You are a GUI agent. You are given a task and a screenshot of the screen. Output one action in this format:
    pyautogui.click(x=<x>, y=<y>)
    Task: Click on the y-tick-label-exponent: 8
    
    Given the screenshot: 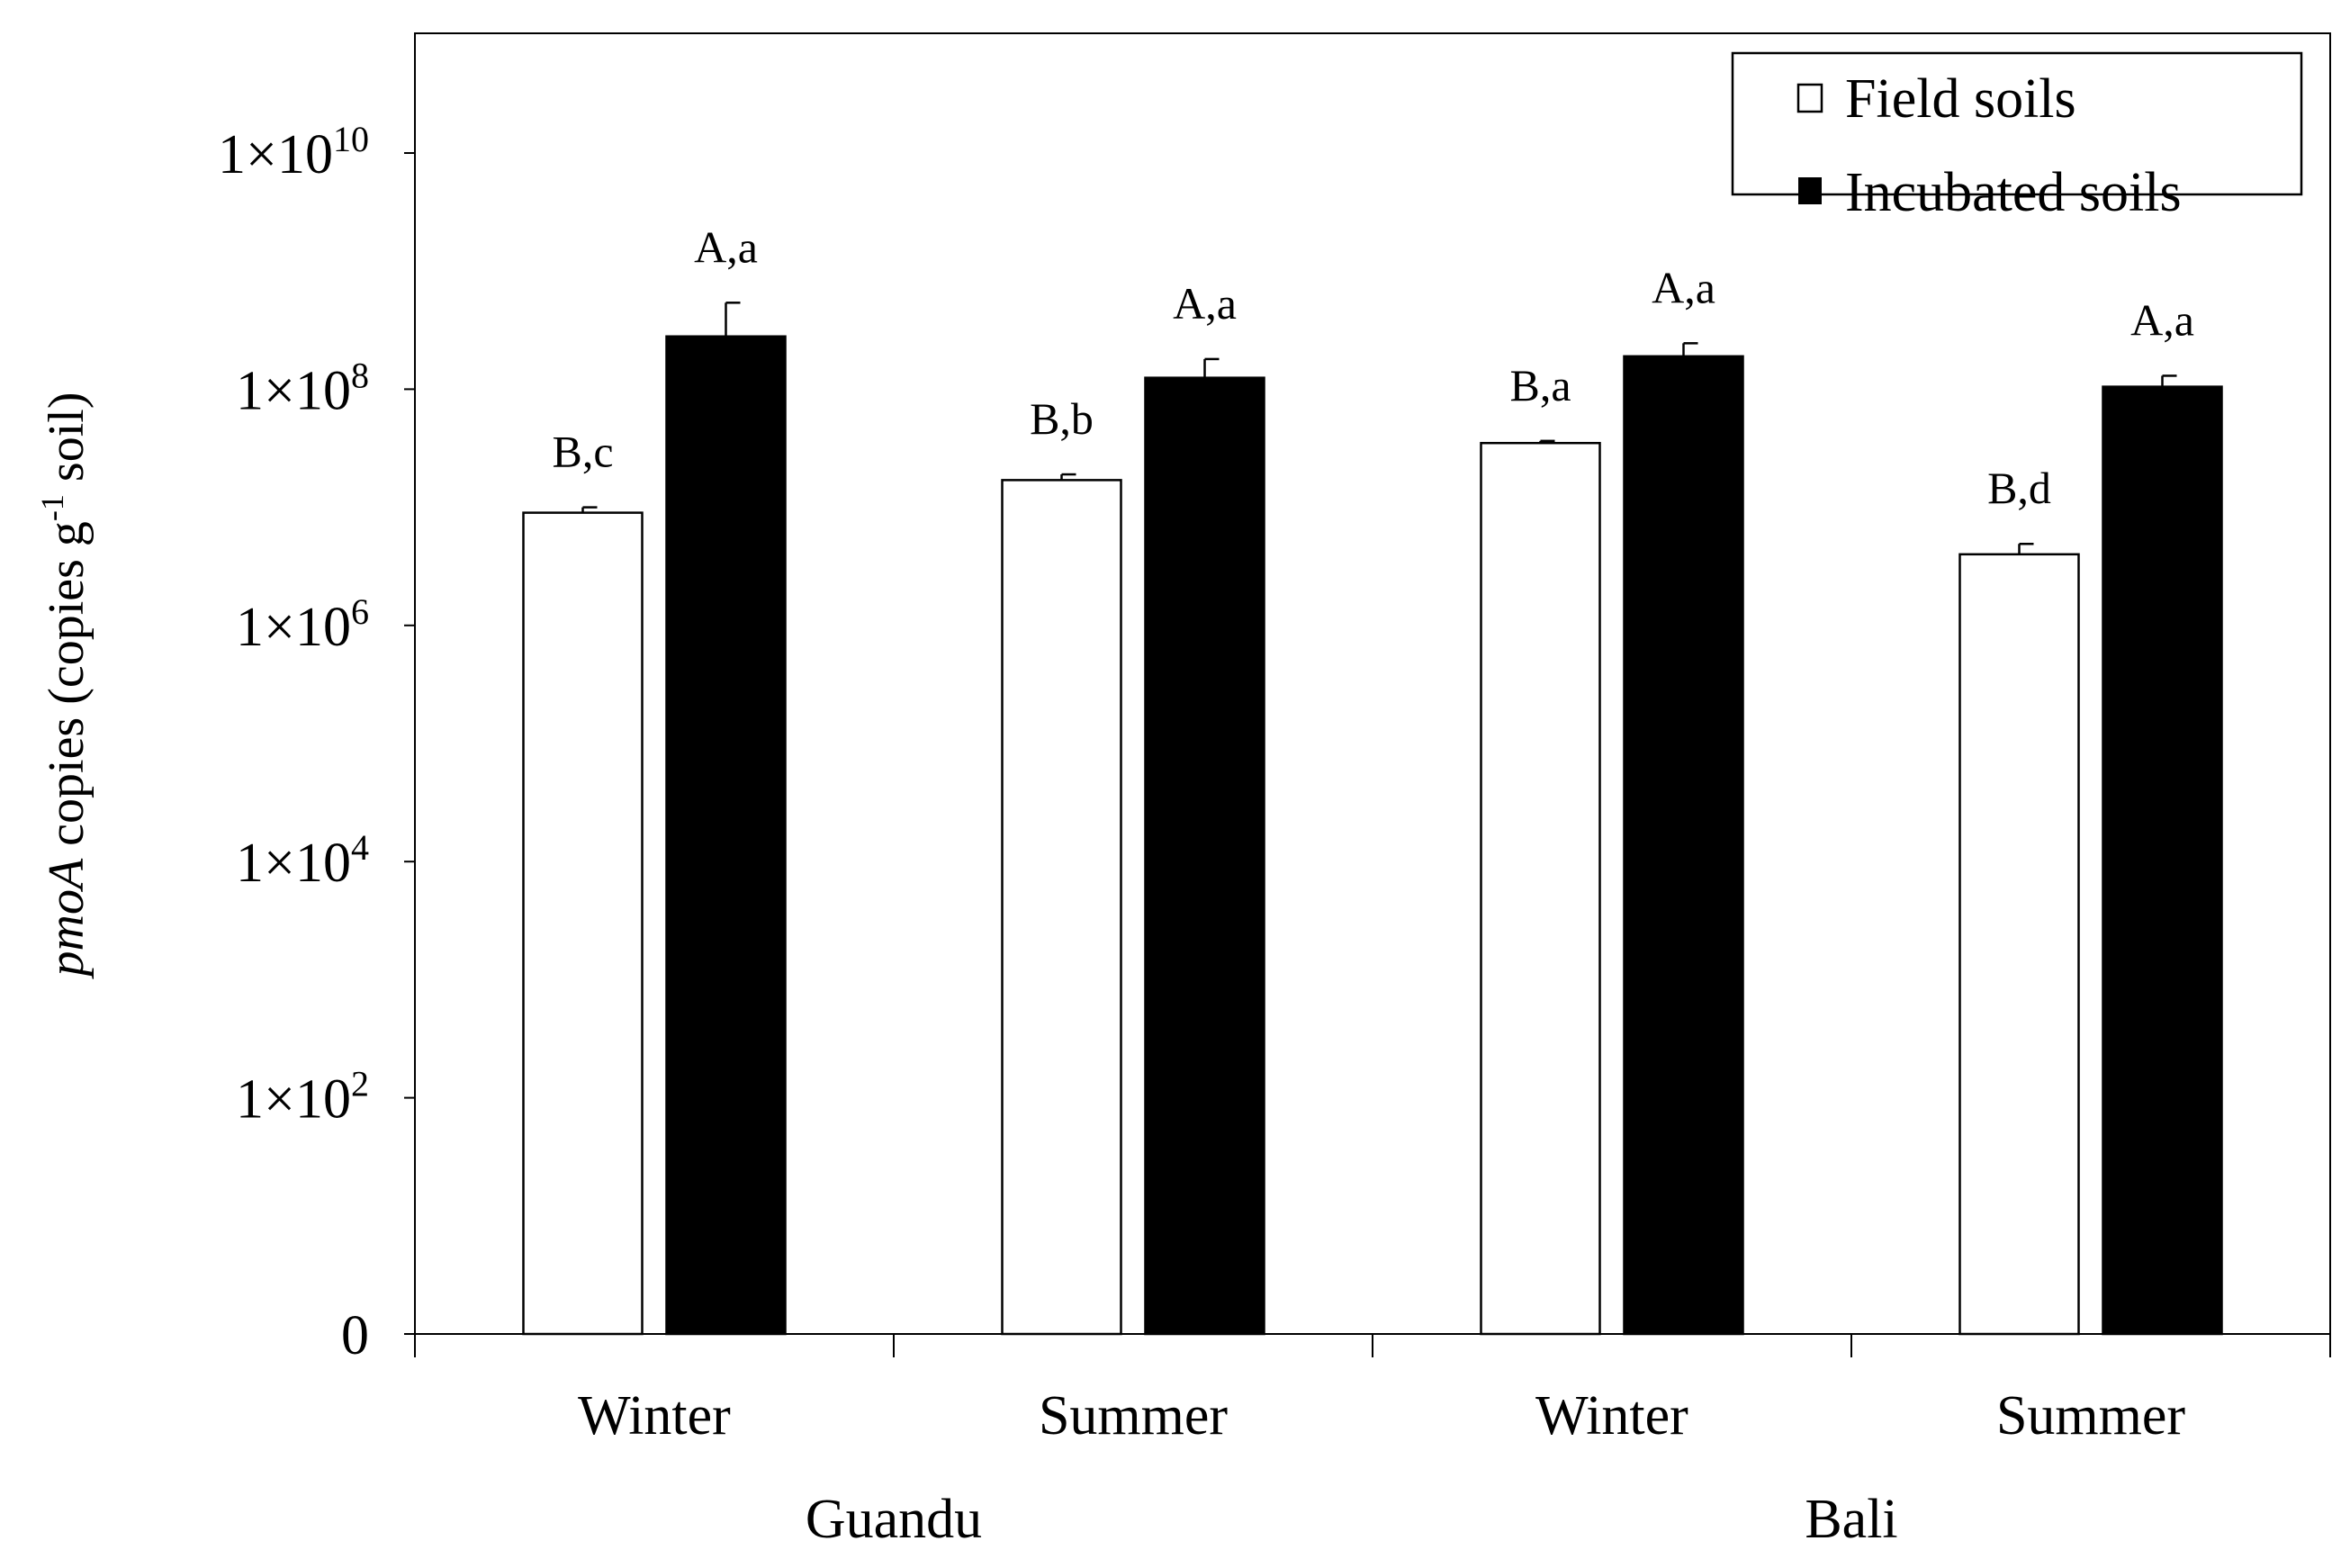 What is the action you would take?
    pyautogui.click(x=360, y=375)
    